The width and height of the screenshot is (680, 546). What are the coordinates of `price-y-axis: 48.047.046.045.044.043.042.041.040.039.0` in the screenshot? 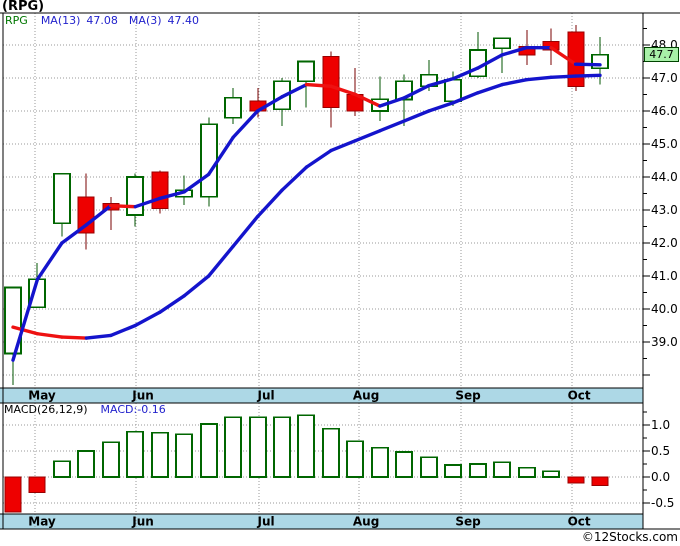 It's located at (660, 202).